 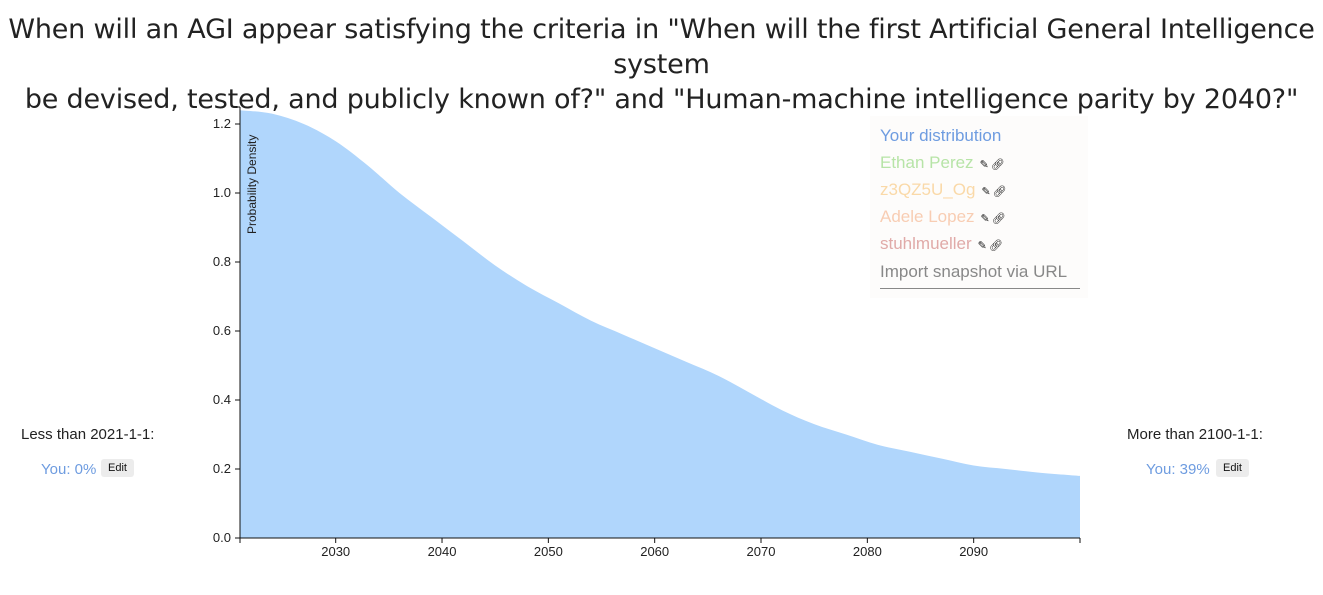 What do you see at coordinates (926, 243) in the screenshot?
I see `legend-label: stuhlmueller` at bounding box center [926, 243].